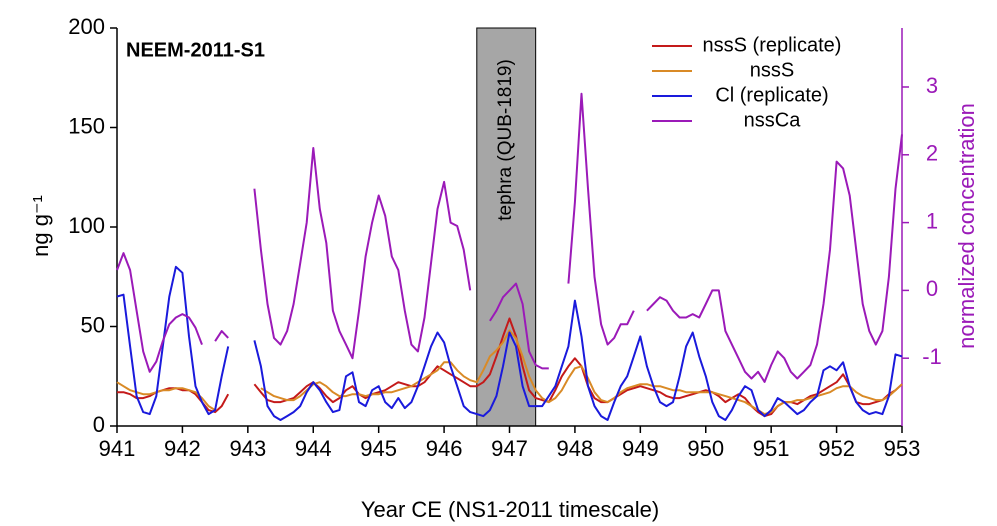 The image size is (997, 526). Describe the element at coordinates (40, 226) in the screenshot. I see `y-axis-label: ng g⁻¹` at that location.